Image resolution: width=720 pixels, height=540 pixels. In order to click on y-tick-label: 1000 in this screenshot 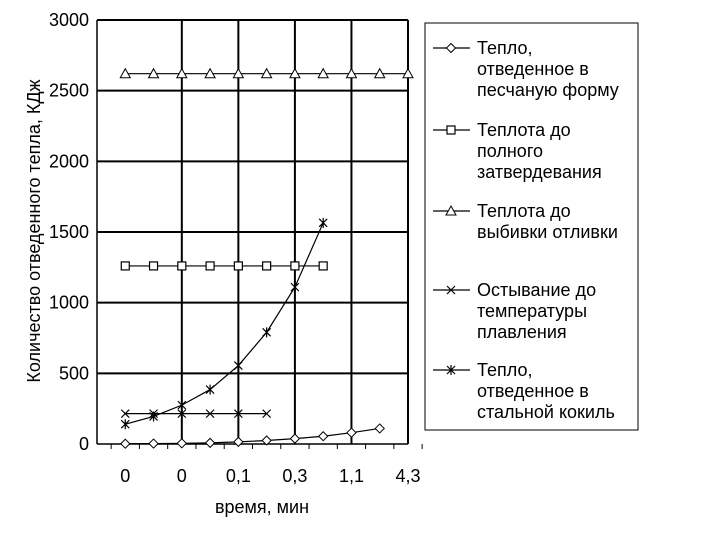, I will do `click(69, 303)`.